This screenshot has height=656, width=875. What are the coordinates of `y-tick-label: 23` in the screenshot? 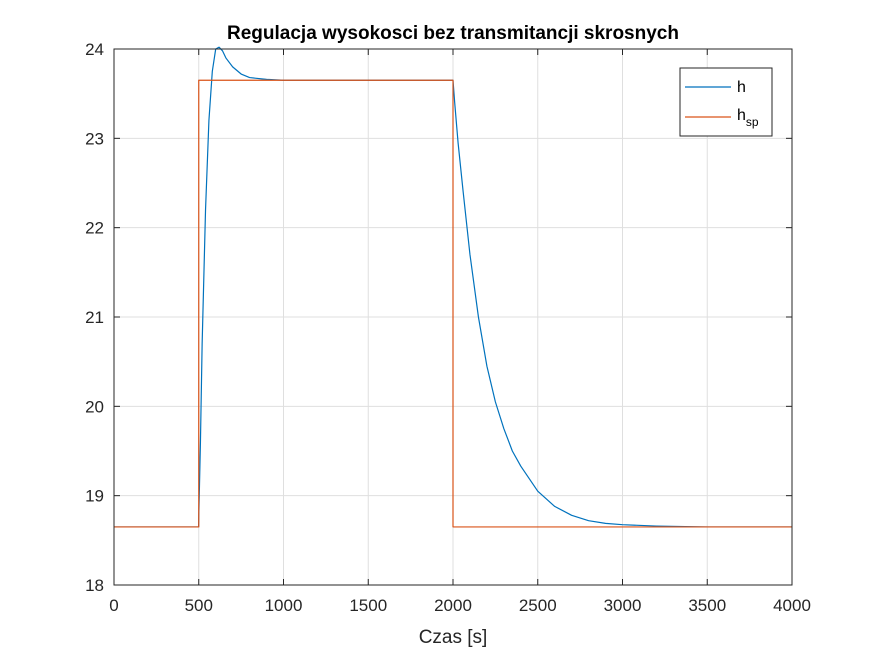 It's located at (94, 138).